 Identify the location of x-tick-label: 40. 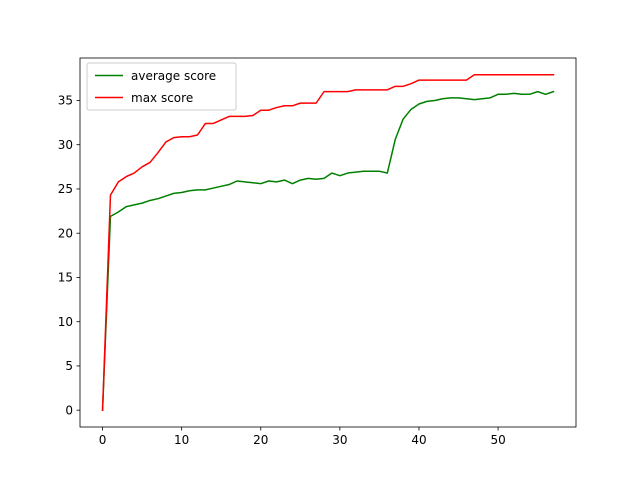
(418, 440).